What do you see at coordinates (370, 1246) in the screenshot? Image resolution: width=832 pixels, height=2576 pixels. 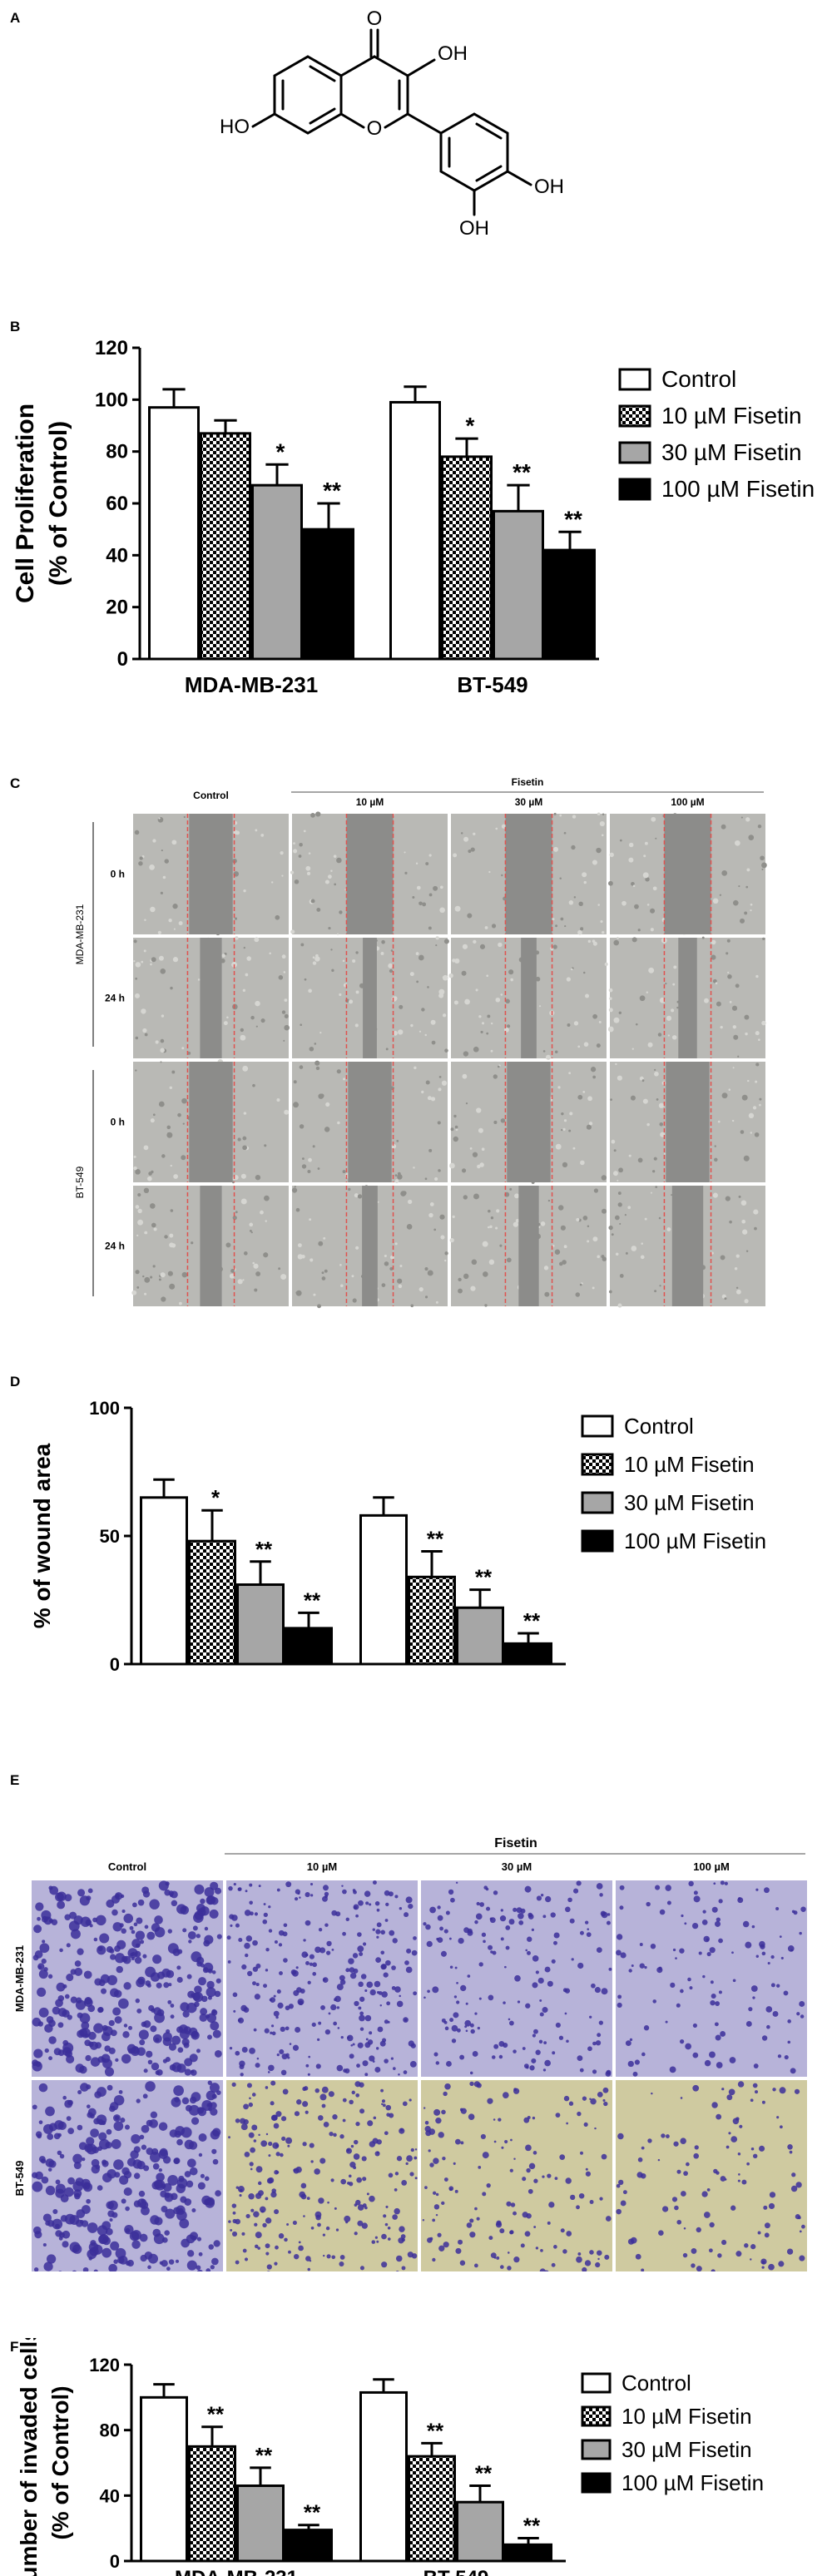 I see `wound-gap` at bounding box center [370, 1246].